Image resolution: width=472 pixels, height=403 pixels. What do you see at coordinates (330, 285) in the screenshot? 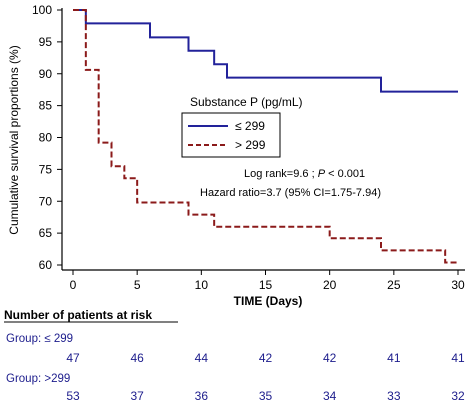
I see `x-tick-label: 20` at bounding box center [330, 285].